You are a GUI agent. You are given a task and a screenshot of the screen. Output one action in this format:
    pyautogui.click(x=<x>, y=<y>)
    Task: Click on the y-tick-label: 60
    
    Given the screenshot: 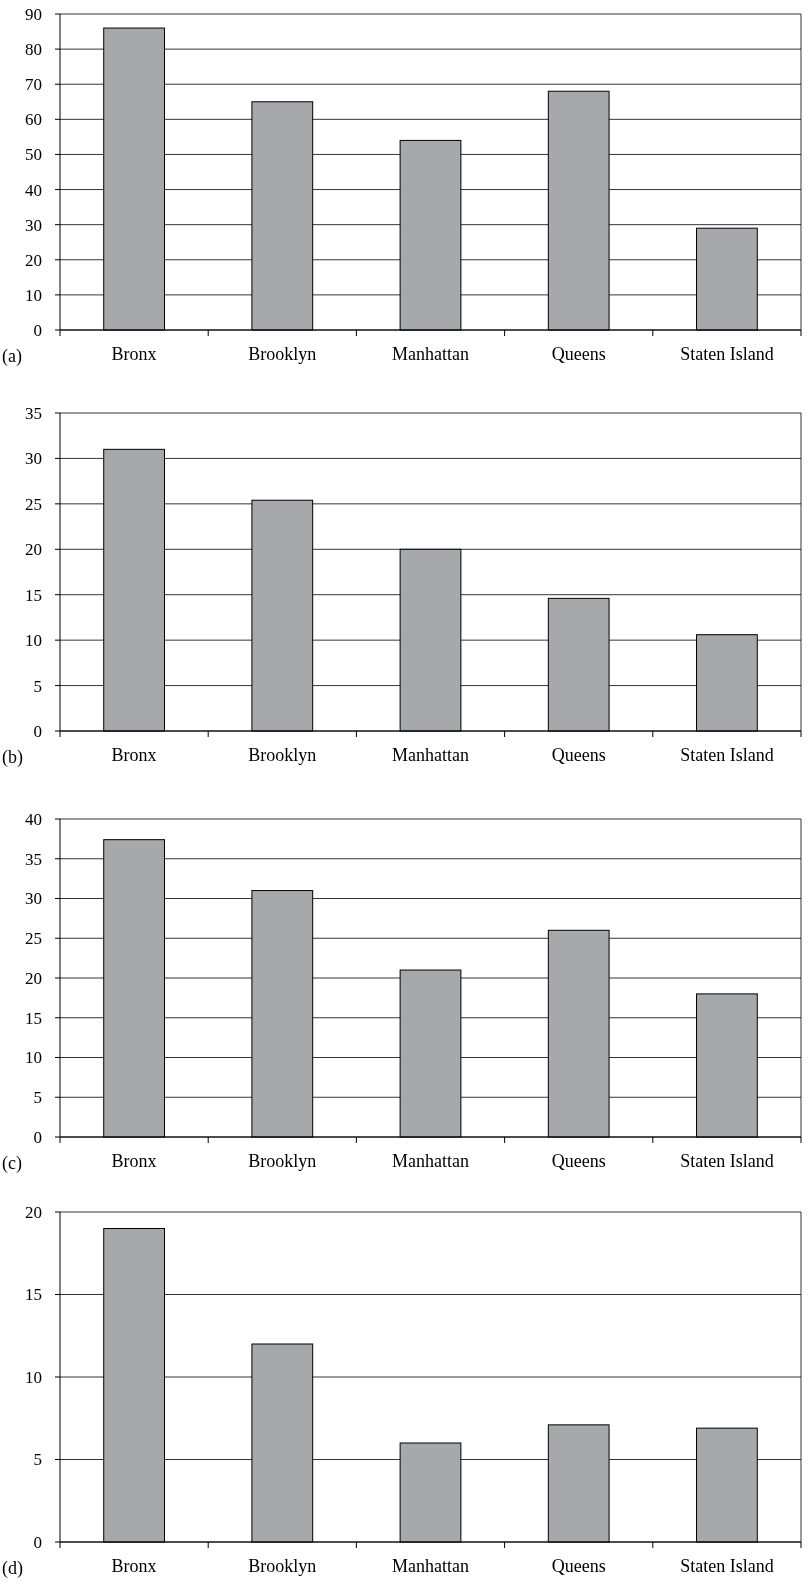 What is the action you would take?
    pyautogui.click(x=33, y=120)
    